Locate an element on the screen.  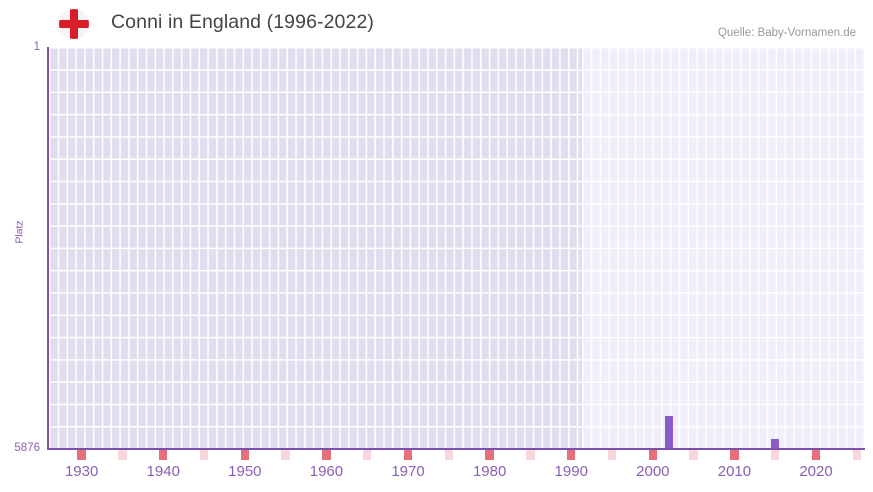
x-tick-1970 is located at coordinates (408, 455).